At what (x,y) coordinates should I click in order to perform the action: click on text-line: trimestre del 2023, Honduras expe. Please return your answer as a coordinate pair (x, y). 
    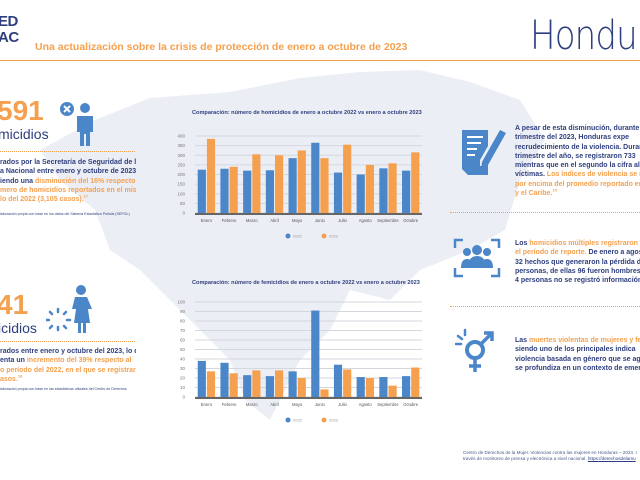
    Looking at the image, I should click on (577, 137).